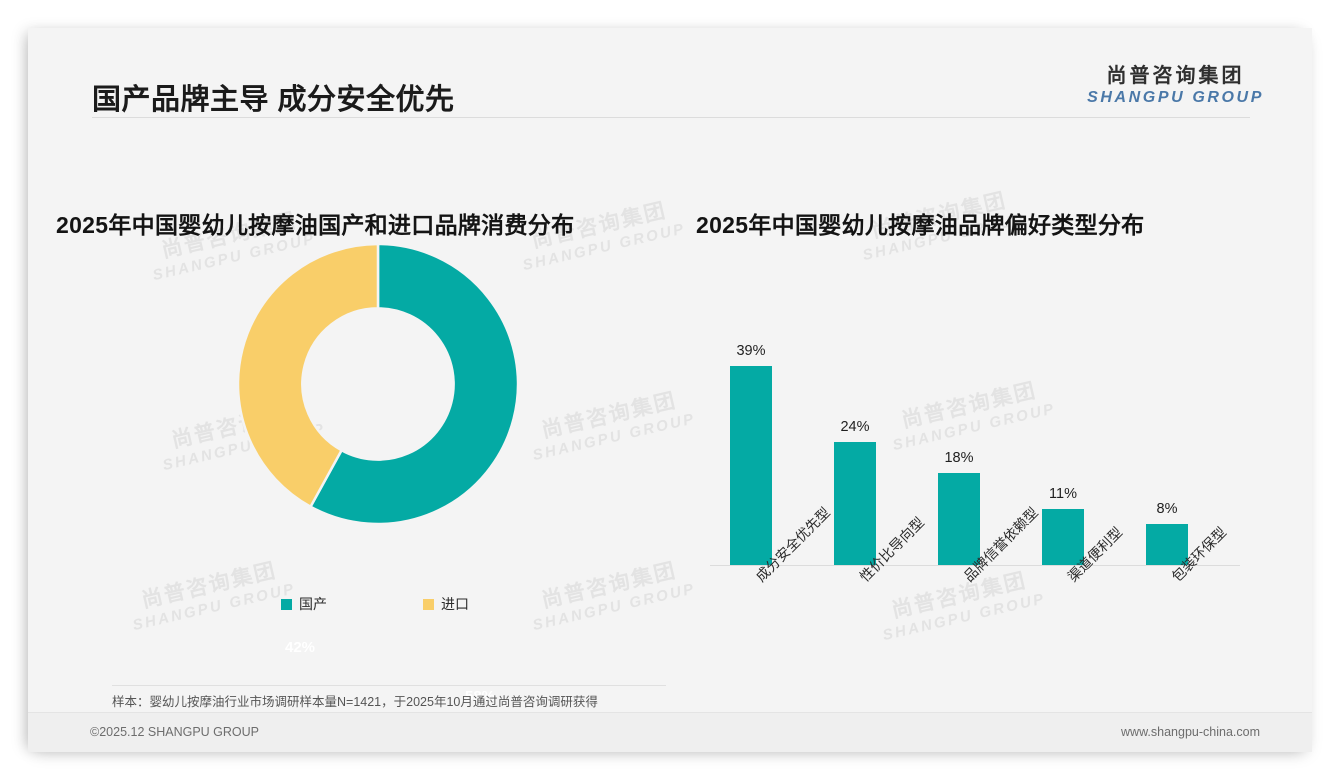 Image resolution: width=1340 pixels, height=780 pixels. I want to click on bar-value-label: 8%, so click(1167, 509).